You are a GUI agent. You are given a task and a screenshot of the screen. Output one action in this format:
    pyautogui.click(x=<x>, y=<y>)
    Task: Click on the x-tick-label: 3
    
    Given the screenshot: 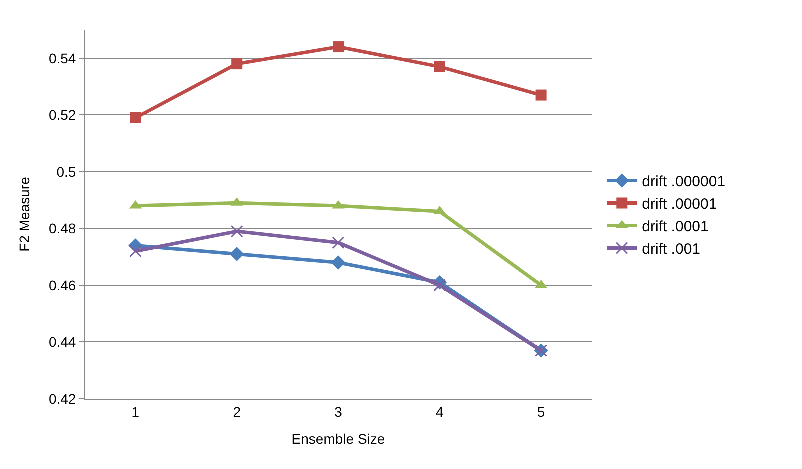 What is the action you would take?
    pyautogui.click(x=338, y=412)
    